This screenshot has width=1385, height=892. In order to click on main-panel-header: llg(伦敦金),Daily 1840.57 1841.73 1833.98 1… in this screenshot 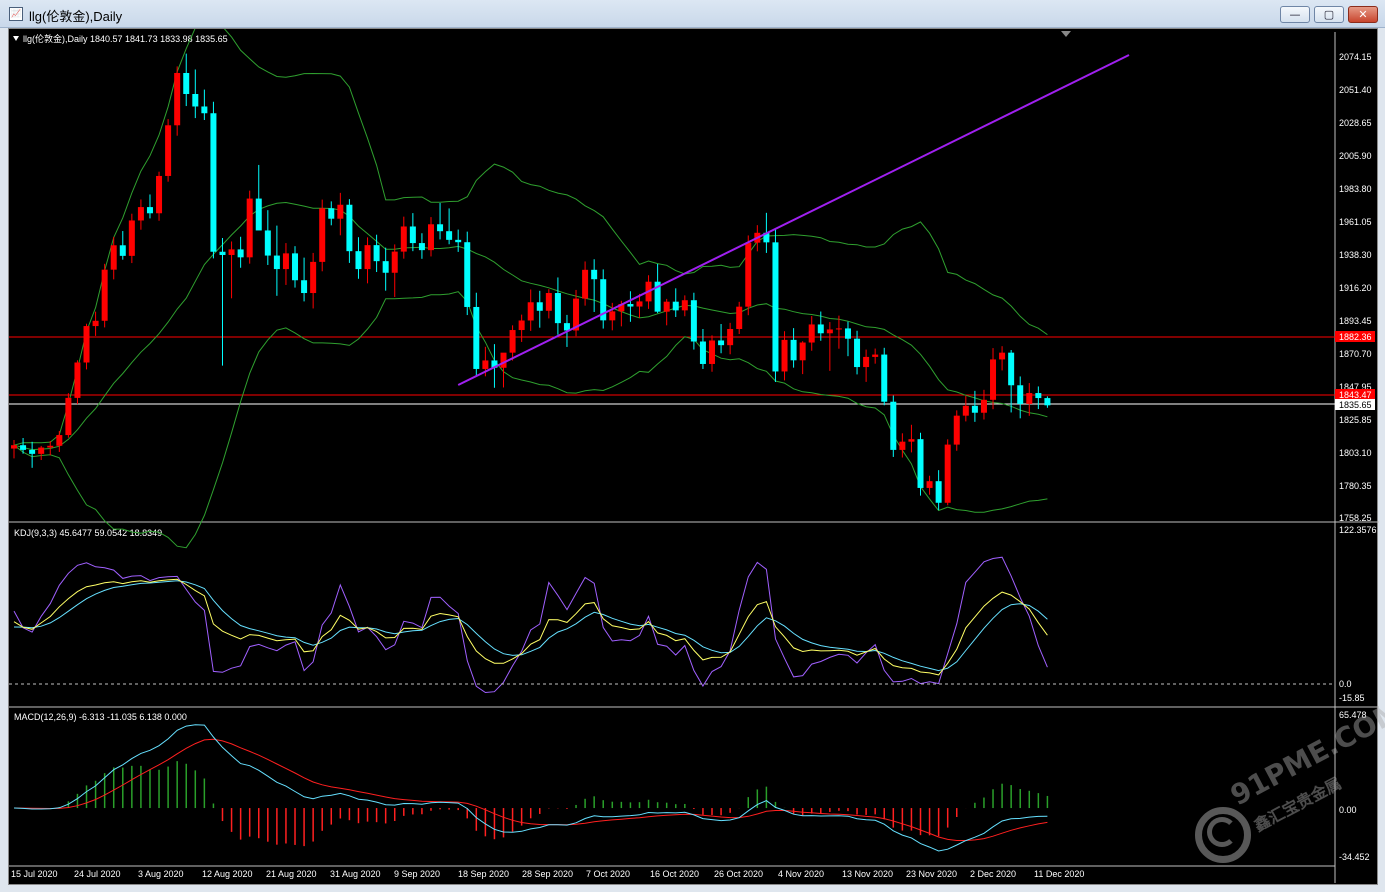, I will do `click(125, 38)`.